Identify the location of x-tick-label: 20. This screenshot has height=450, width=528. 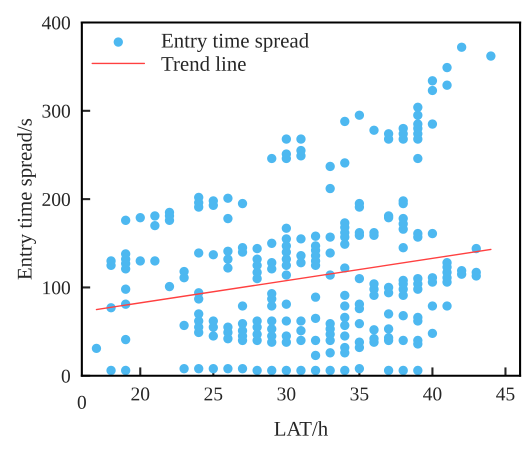
(140, 394).